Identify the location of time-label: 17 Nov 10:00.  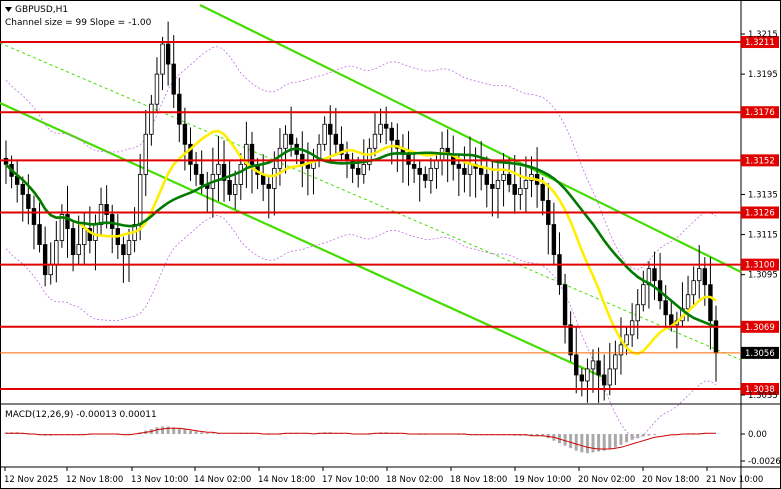
(350, 480).